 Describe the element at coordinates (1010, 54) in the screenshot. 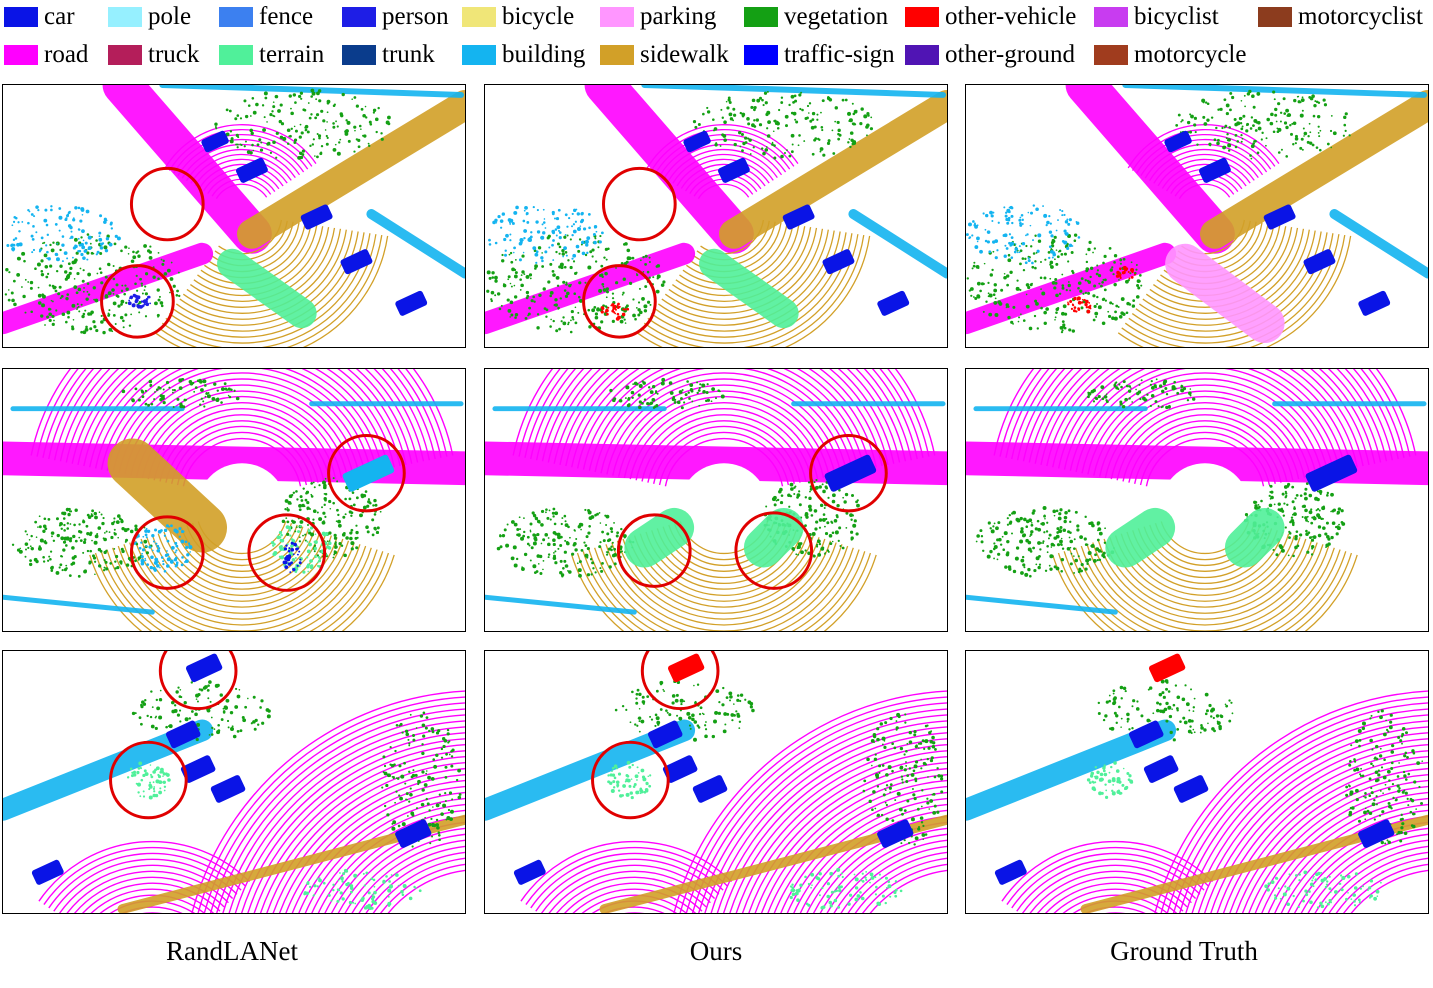

I see `legend-label: other-ground` at that location.